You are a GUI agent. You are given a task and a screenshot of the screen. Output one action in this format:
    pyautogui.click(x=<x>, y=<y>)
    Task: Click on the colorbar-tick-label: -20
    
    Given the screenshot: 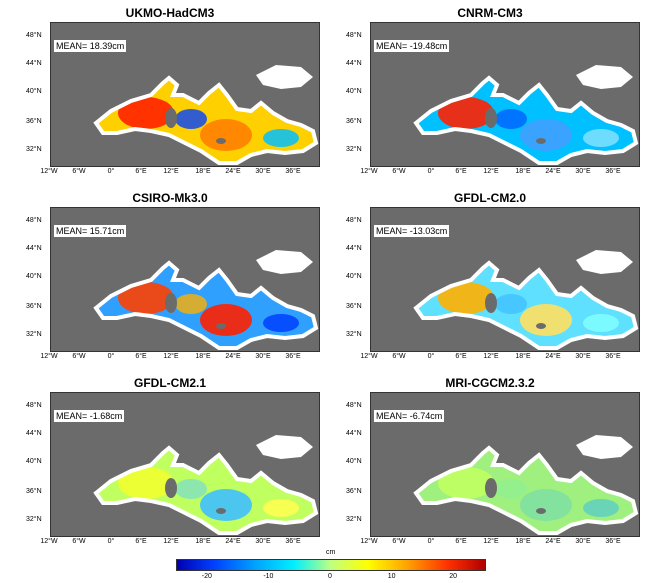 What is the action you would take?
    pyautogui.click(x=206, y=576)
    